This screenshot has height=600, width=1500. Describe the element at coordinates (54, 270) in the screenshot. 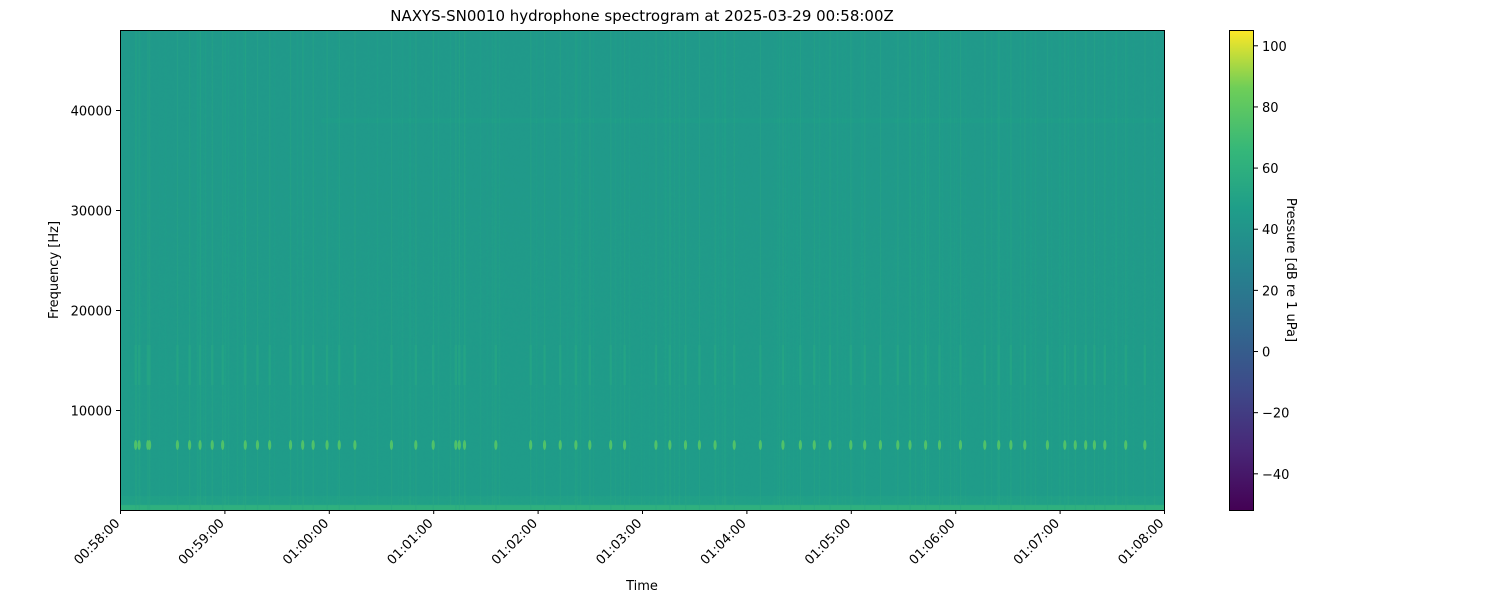

I see `y-axis-label: Frequency [Hz]` at that location.